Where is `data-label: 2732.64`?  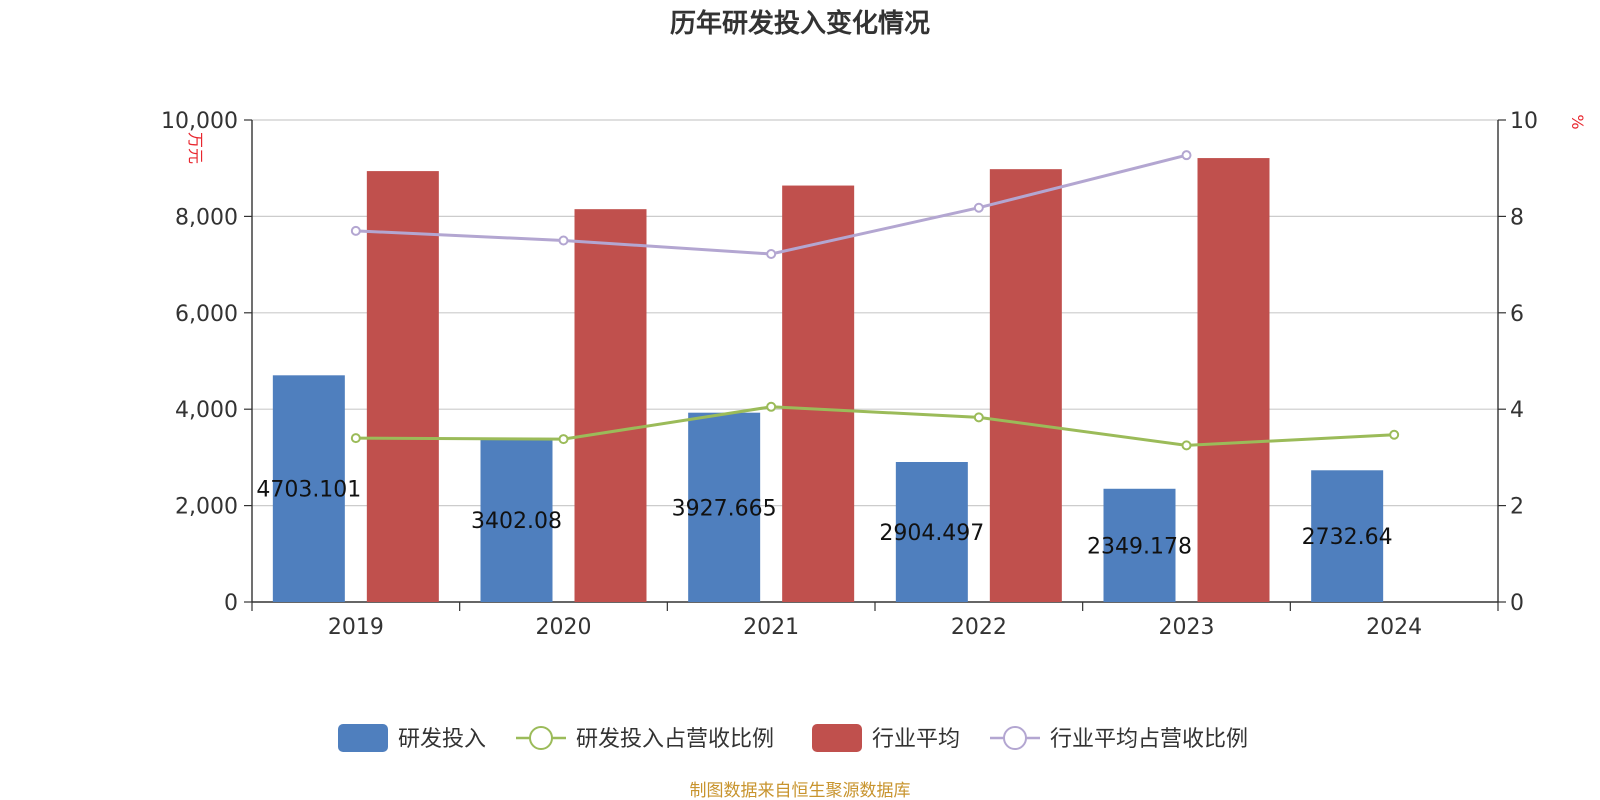
data-label: 2732.64 is located at coordinates (1347, 537).